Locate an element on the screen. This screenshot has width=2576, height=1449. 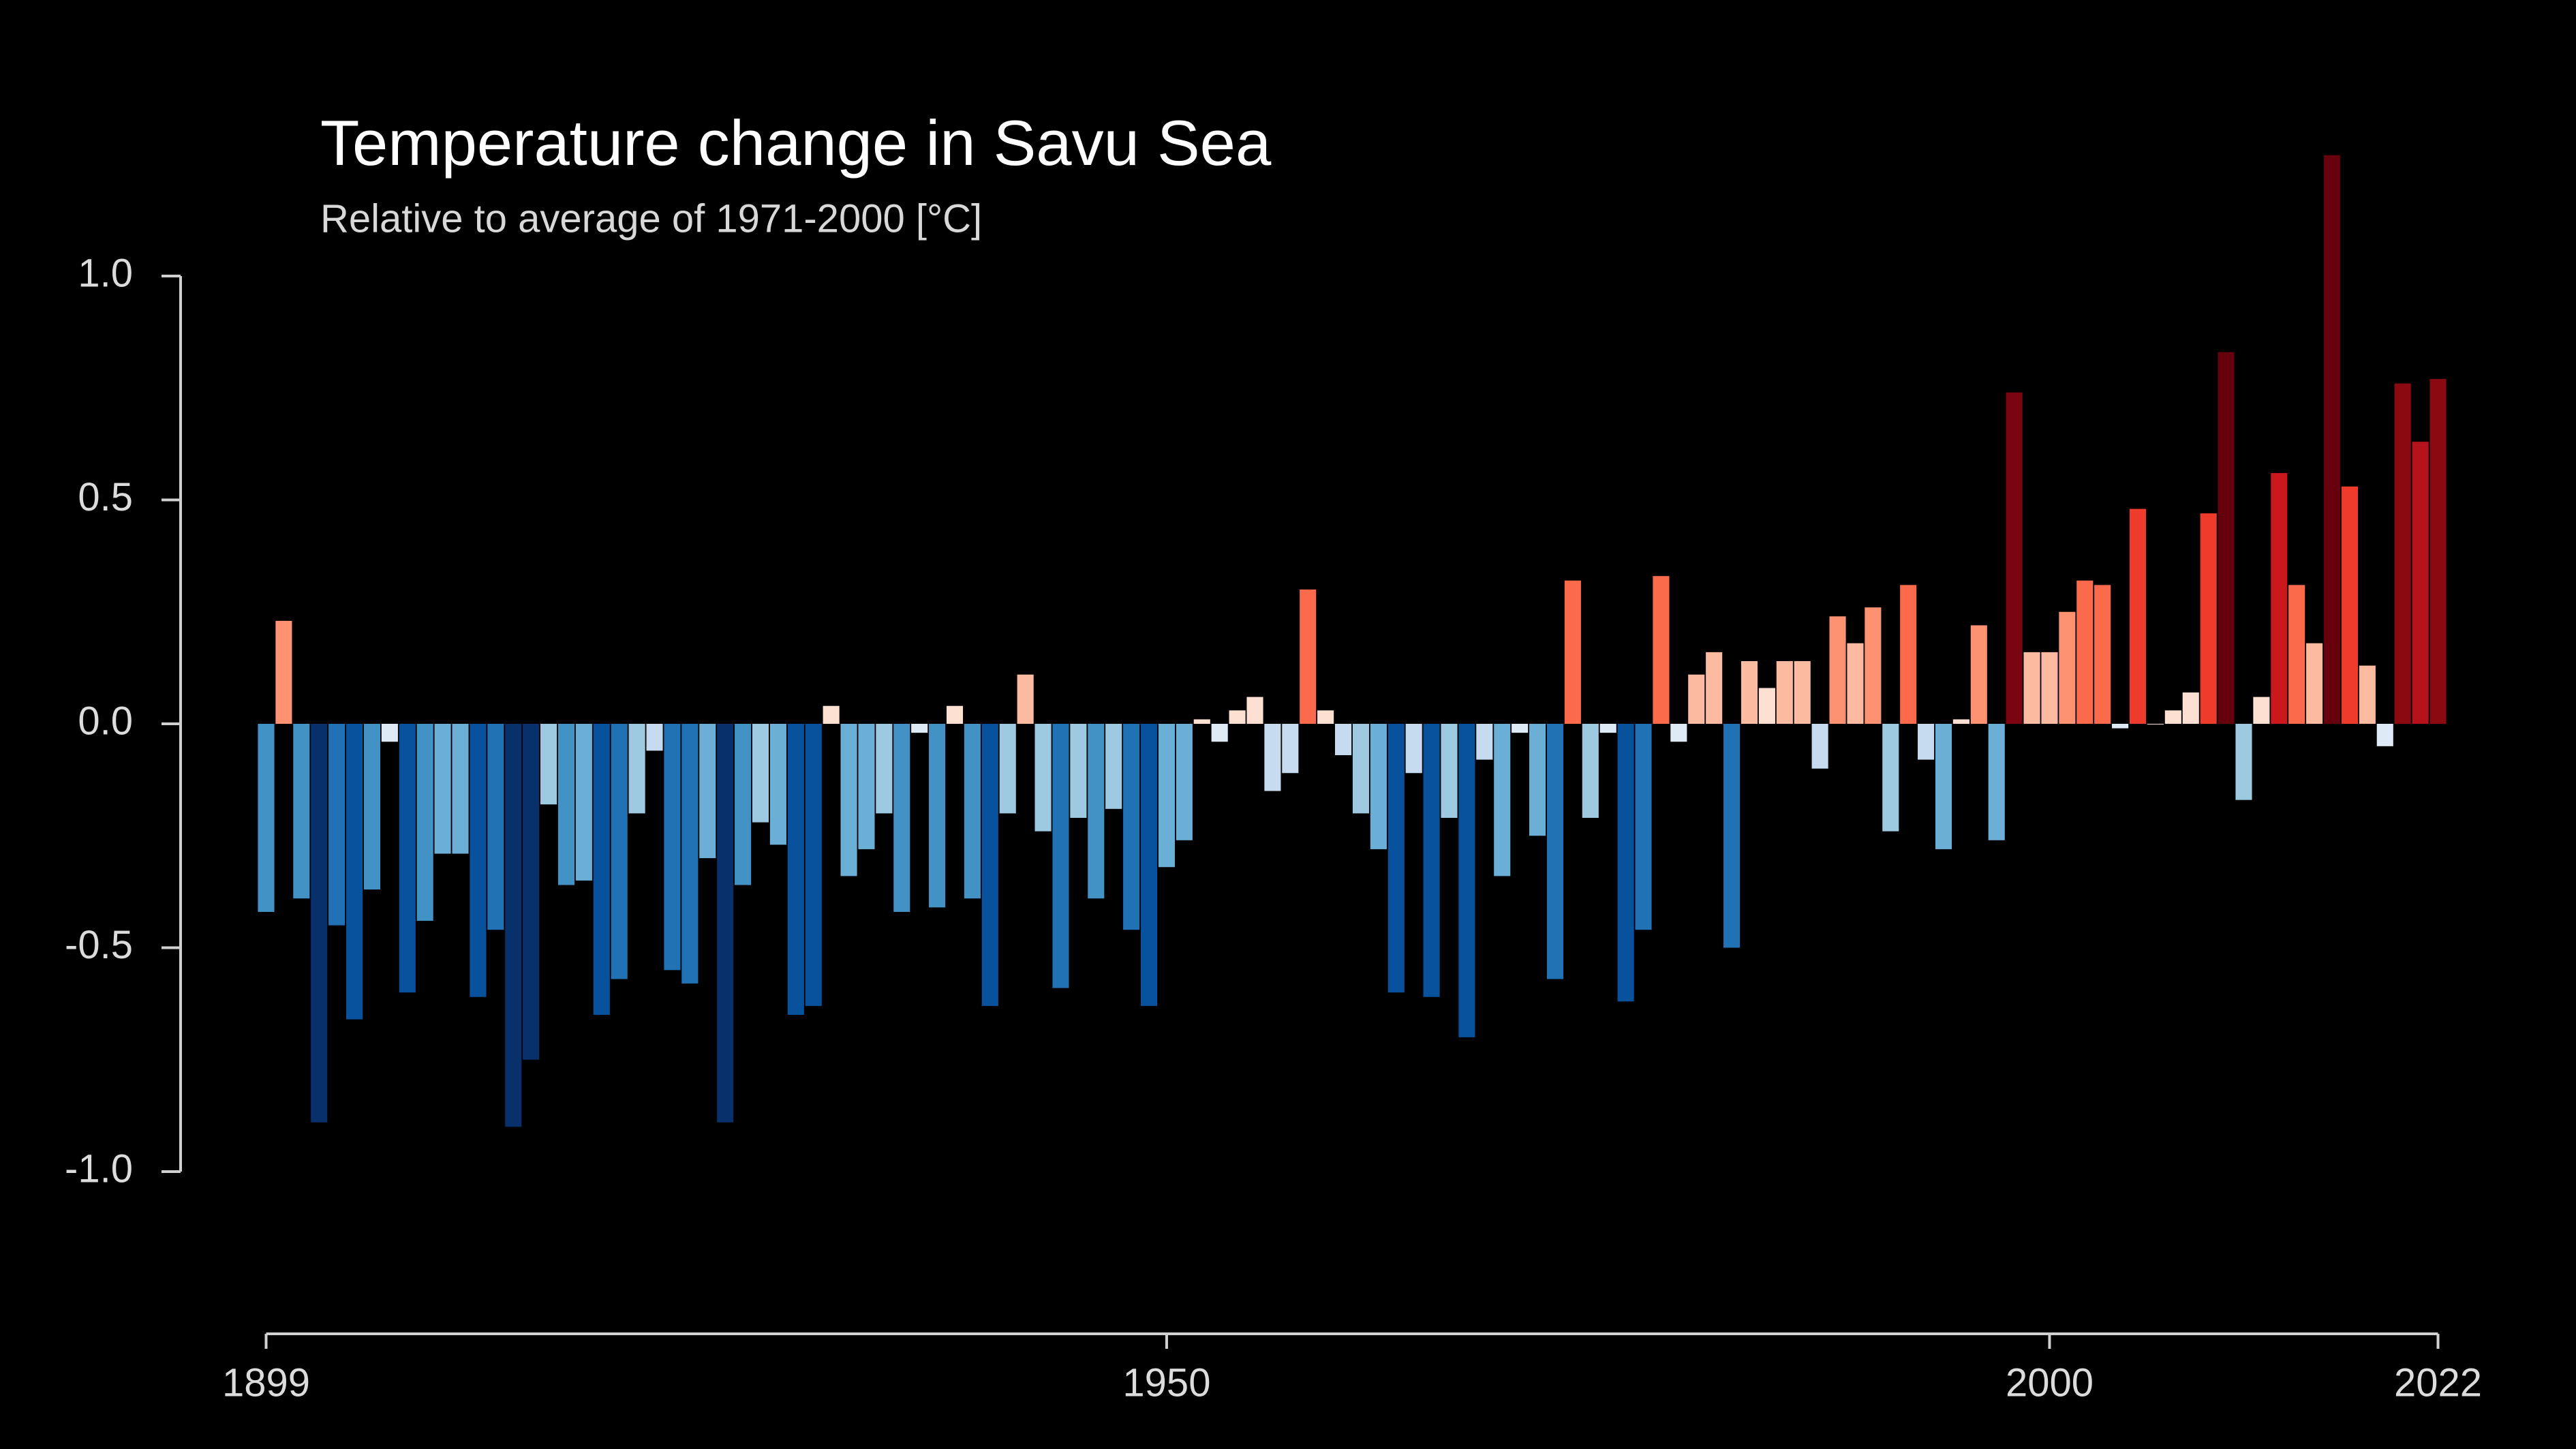
y-tick-label: -0.5 is located at coordinates (99, 945).